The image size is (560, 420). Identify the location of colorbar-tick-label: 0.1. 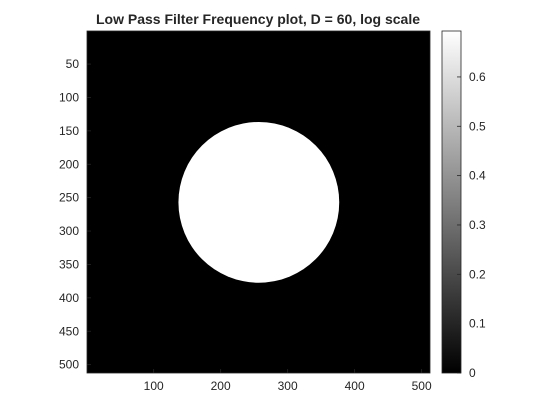
(477, 324).